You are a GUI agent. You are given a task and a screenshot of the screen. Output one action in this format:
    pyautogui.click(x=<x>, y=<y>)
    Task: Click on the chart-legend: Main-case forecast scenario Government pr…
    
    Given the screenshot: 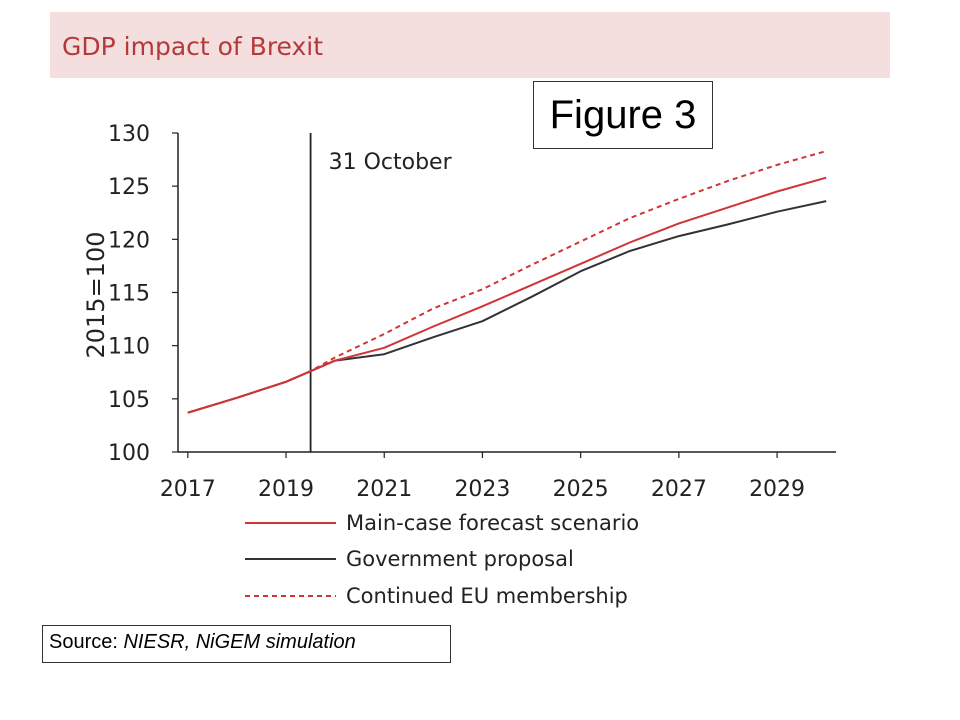 What is the action you would take?
    pyautogui.click(x=442, y=559)
    